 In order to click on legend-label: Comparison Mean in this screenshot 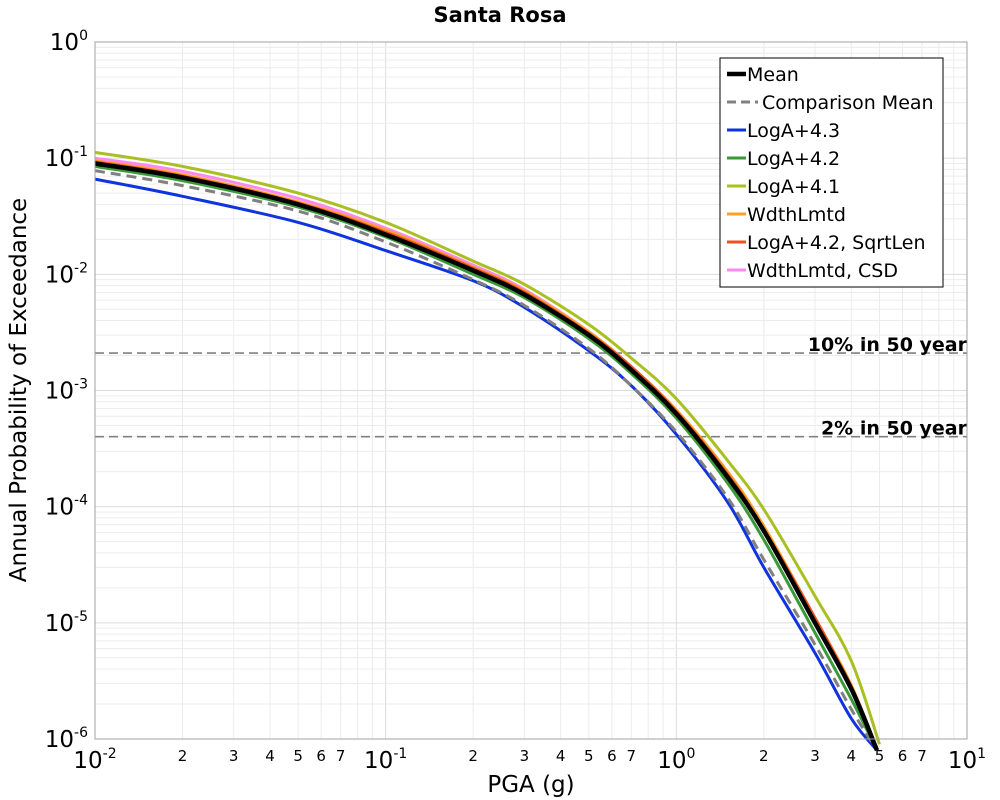, I will do `click(848, 103)`.